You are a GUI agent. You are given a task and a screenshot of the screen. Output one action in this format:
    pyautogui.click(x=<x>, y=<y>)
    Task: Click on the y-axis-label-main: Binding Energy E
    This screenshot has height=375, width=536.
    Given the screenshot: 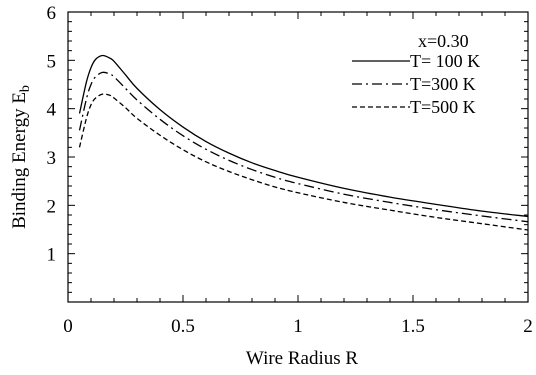 What is the action you would take?
    pyautogui.click(x=19, y=160)
    